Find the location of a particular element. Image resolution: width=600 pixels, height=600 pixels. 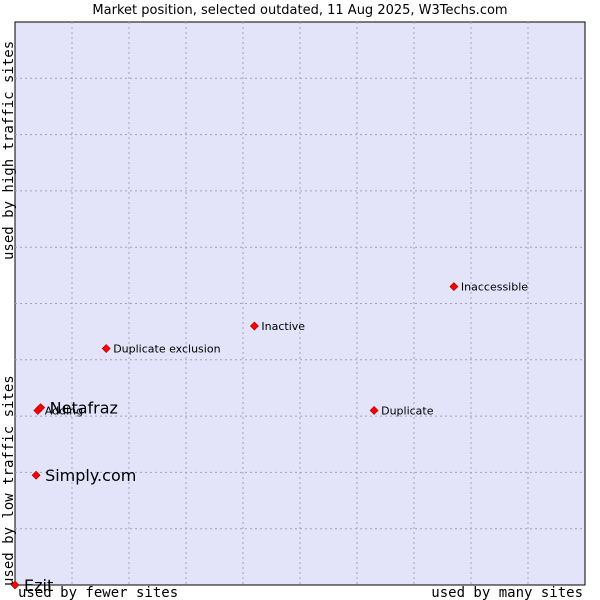

y-axis-label-bottom: used by low traffic sites is located at coordinates (9, 480).